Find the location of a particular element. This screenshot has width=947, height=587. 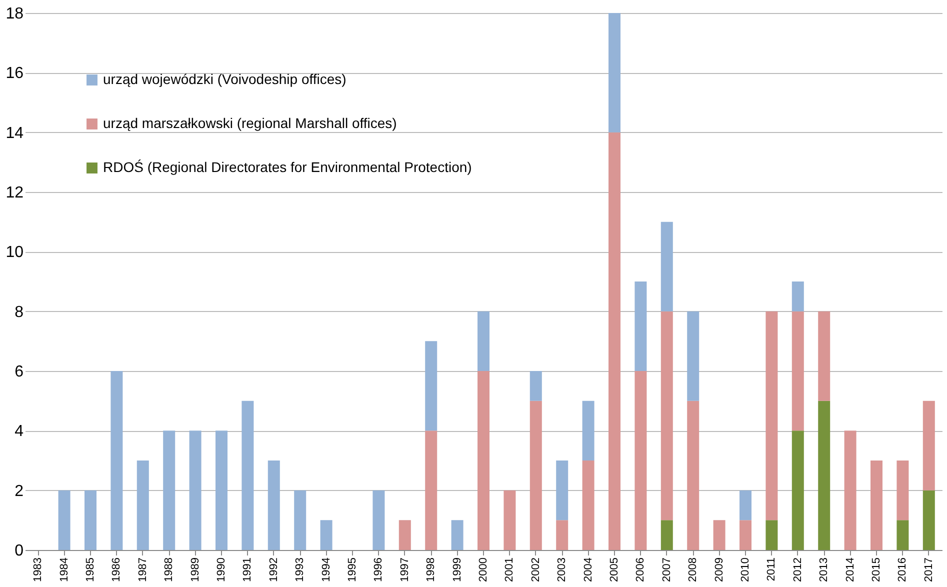

x-tick-label: 2009 is located at coordinates (719, 570).